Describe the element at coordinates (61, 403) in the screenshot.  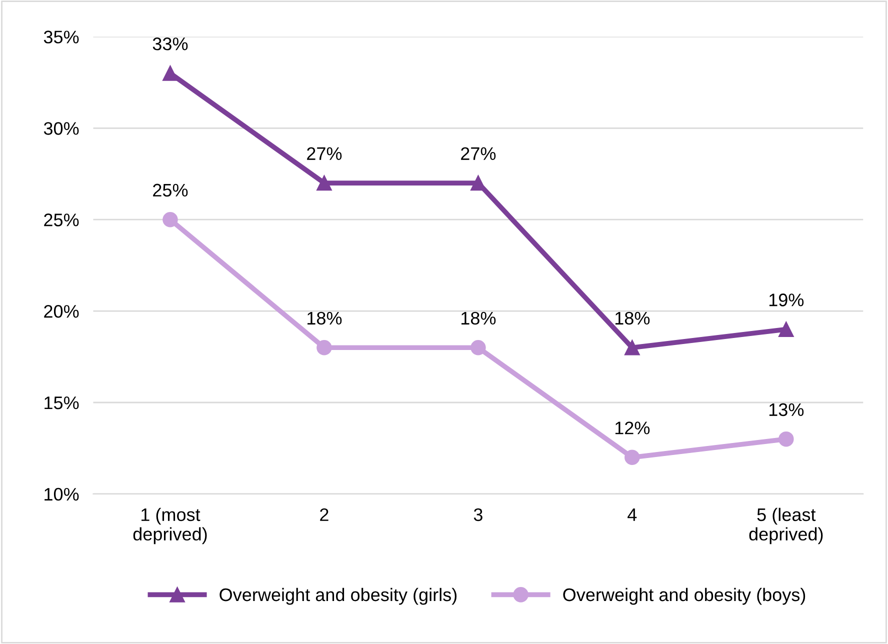
I see `y-tick-label: 15%` at that location.